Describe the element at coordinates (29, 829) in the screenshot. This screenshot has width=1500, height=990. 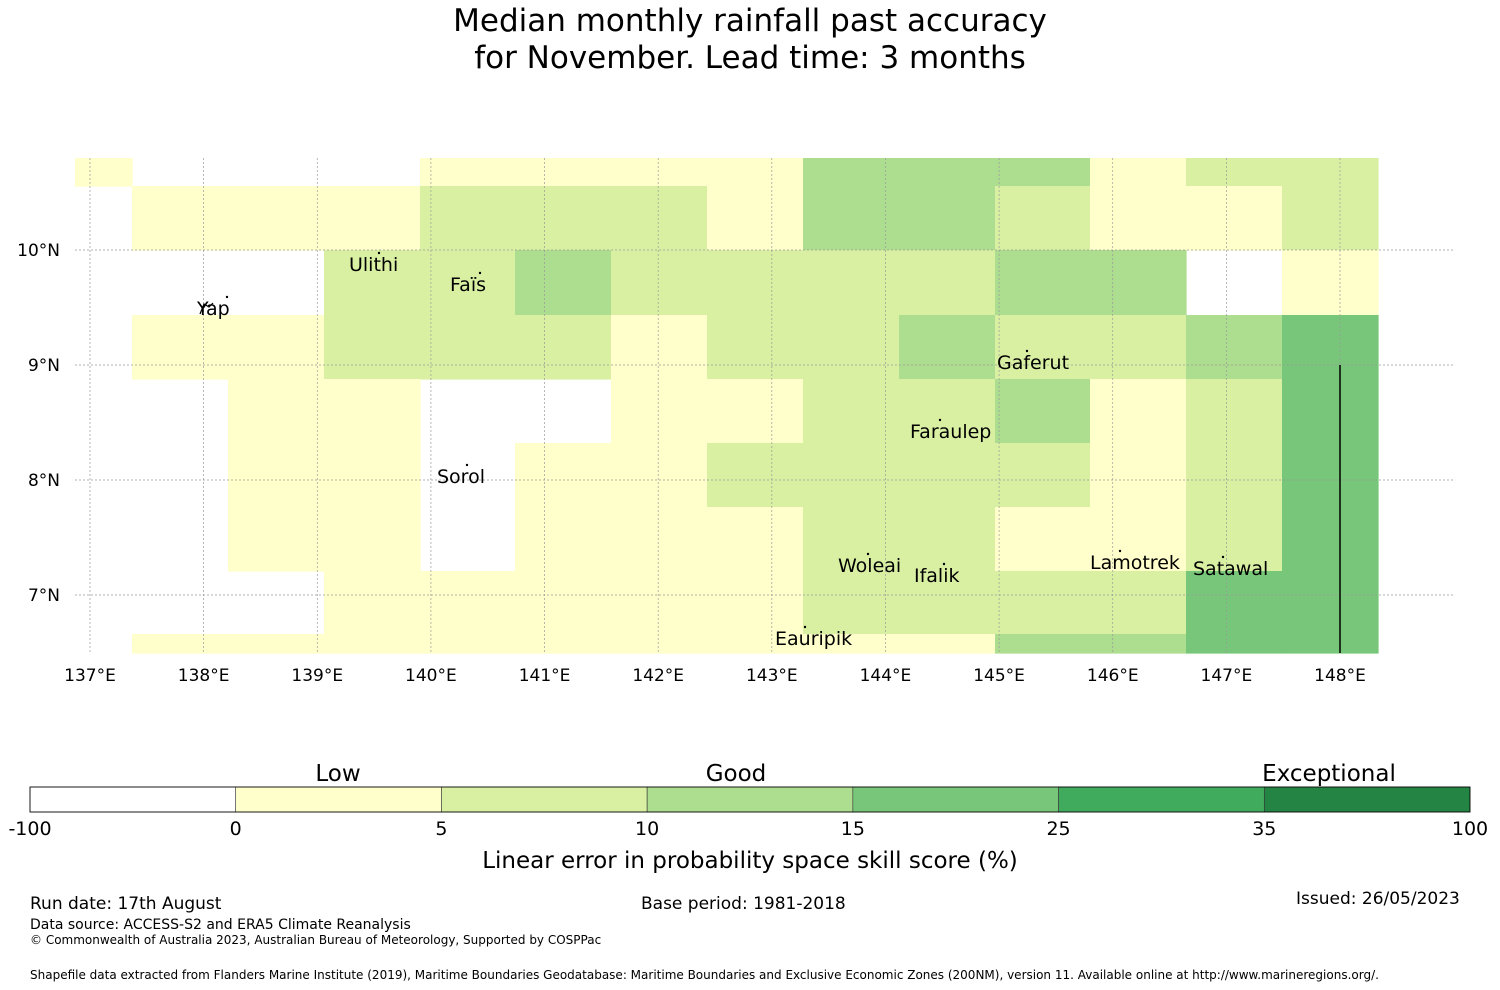
I see `colorbar-tick-label: -100` at that location.